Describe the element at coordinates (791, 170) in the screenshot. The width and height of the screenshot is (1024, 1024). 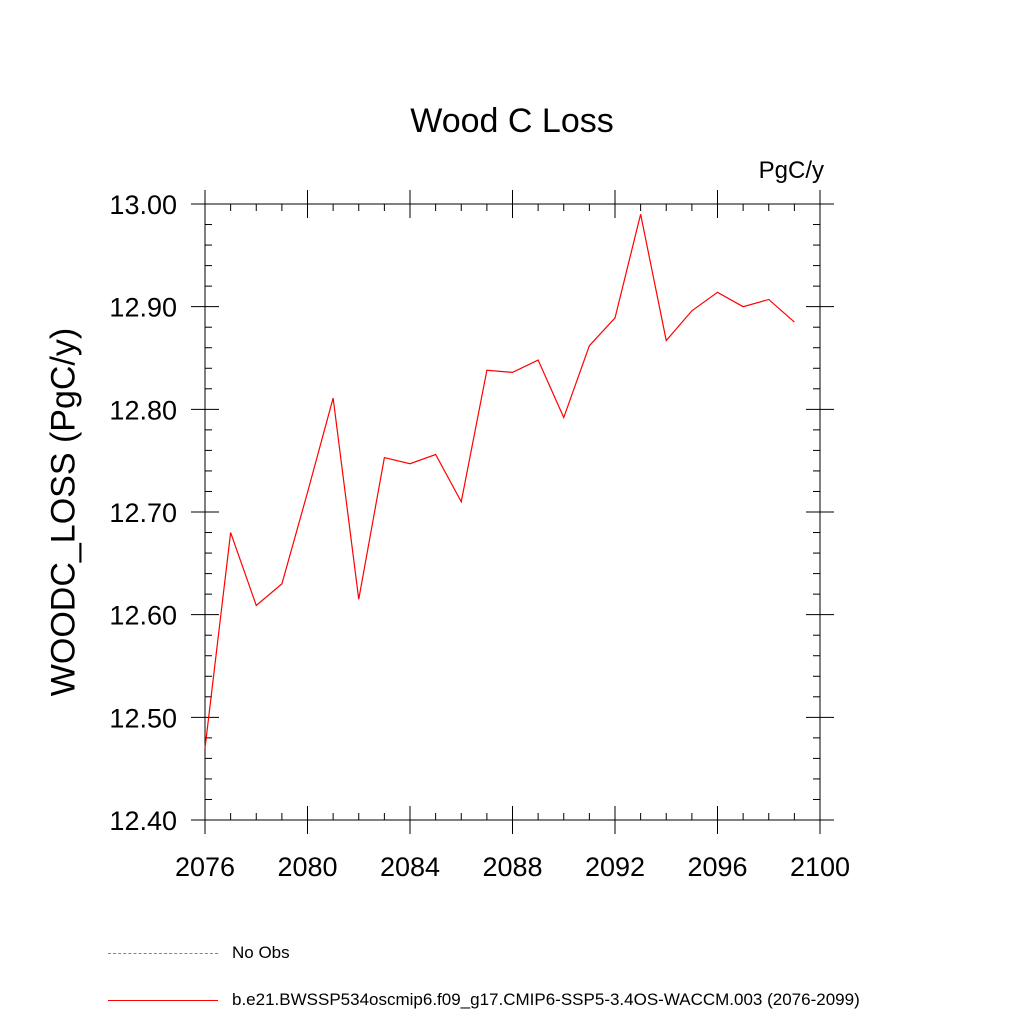
I see `units-label: PgC/y` at that location.